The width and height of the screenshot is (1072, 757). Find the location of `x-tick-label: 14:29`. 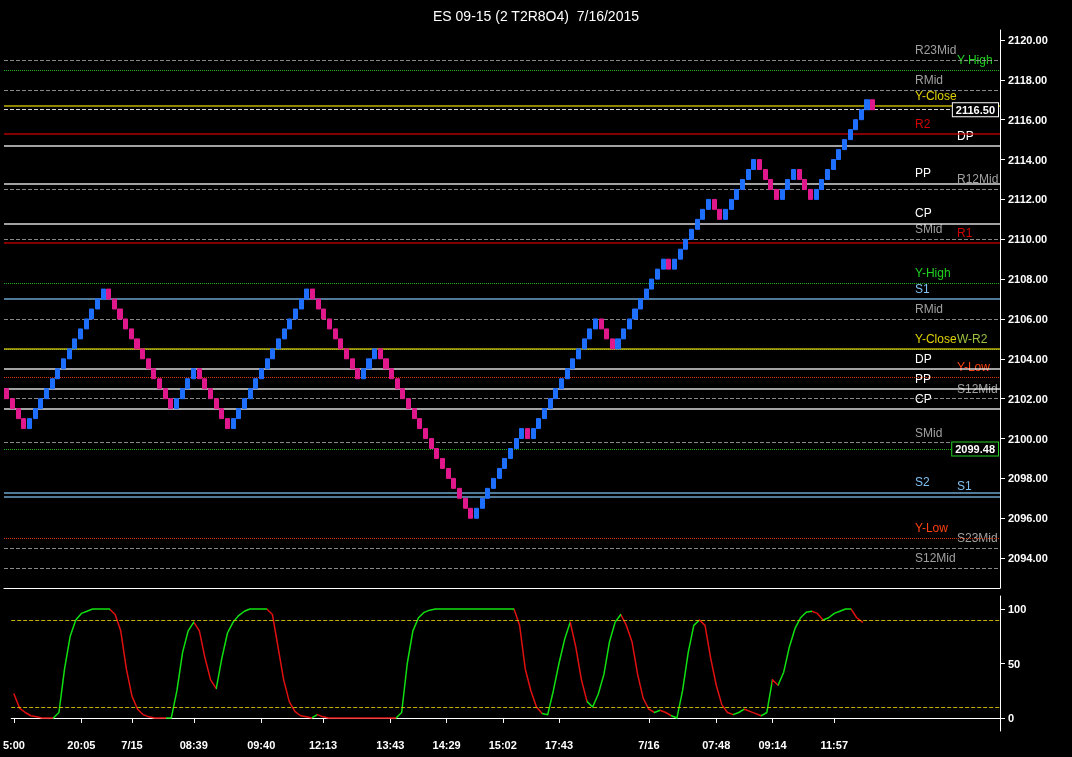

x-tick-label: 14:29 is located at coordinates (446, 744).